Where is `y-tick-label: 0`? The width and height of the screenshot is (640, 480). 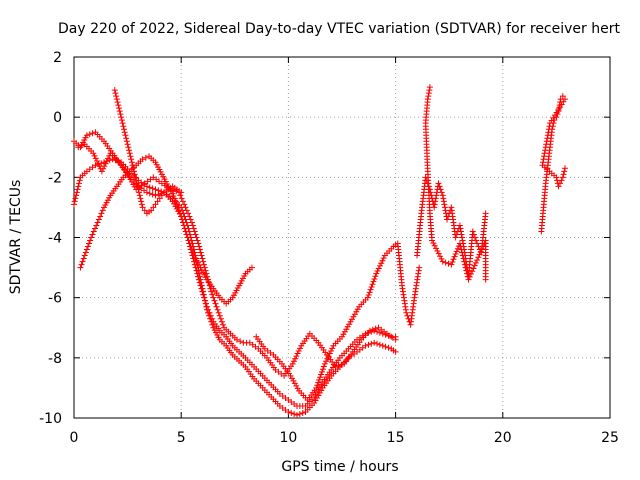 y-tick-label: 0 is located at coordinates (57, 118).